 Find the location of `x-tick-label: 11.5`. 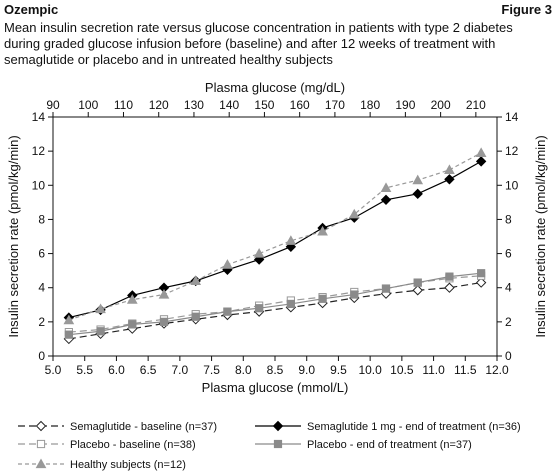

x-tick-label: 11.5 is located at coordinates (465, 370).